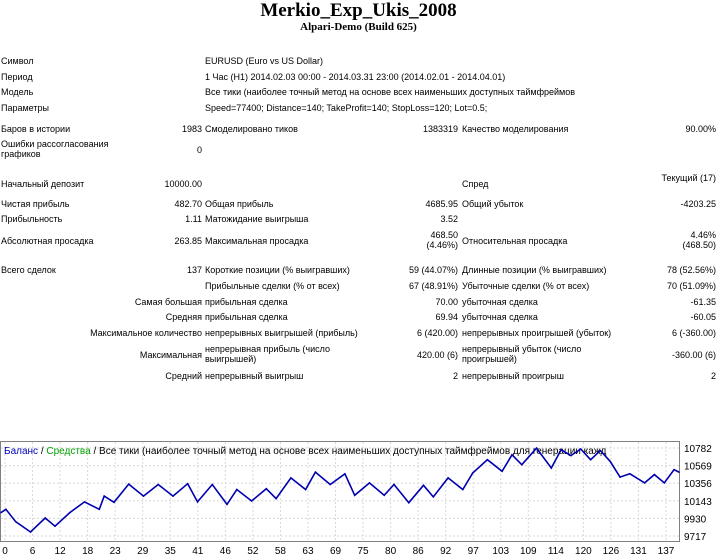 The image size is (717, 557). Describe the element at coordinates (188, 204) in the screenshot. I see `net-profit-value: 482.70` at that location.